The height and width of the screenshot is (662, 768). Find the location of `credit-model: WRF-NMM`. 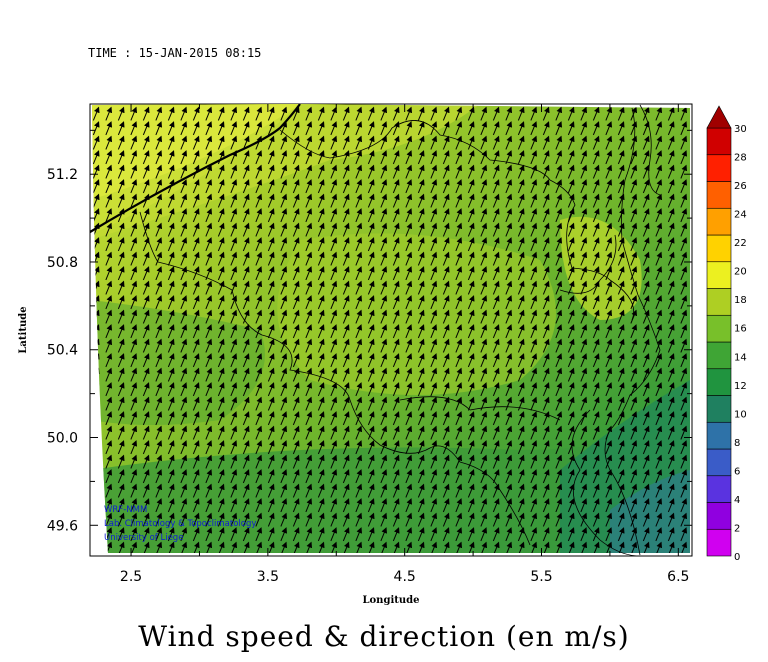

credit-model: WRF-NMM is located at coordinates (126, 510).